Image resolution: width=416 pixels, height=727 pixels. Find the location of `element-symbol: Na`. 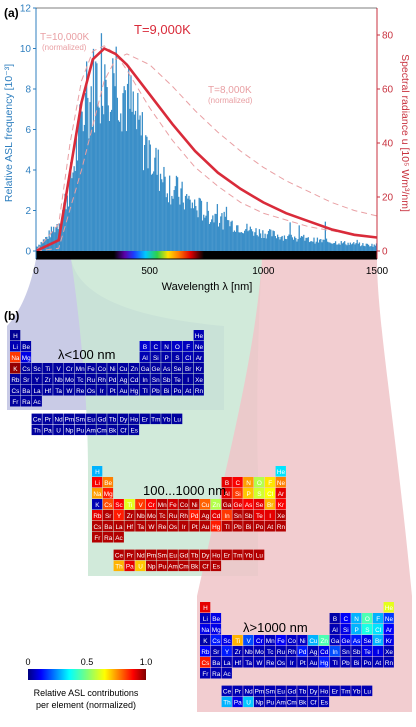

element-symbol: Na is located at coordinates (205, 630).